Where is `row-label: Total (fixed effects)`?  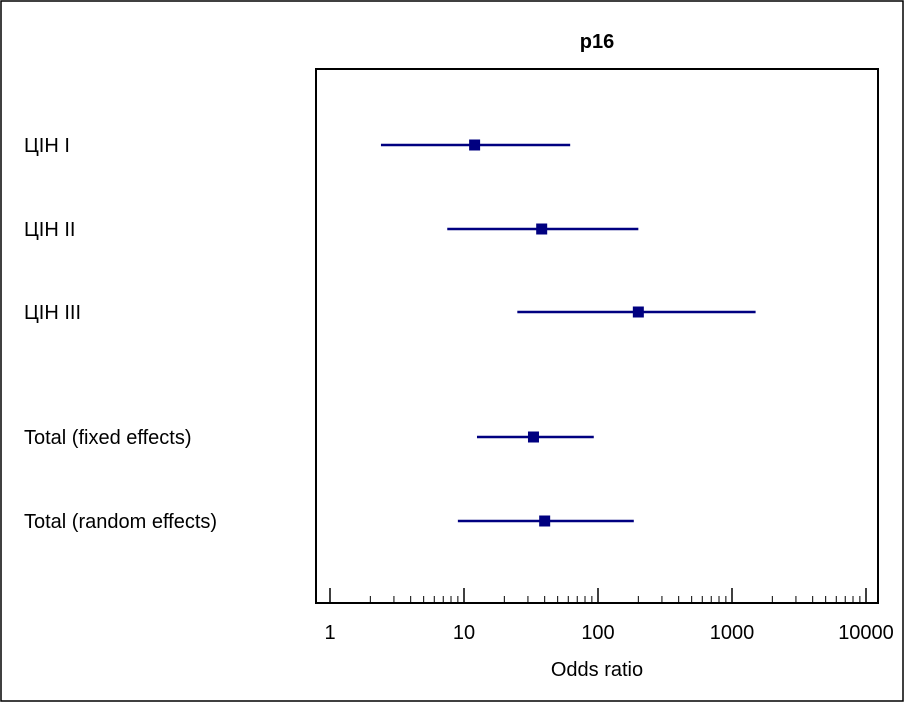
row-label: Total (fixed effects) is located at coordinates (107, 438).